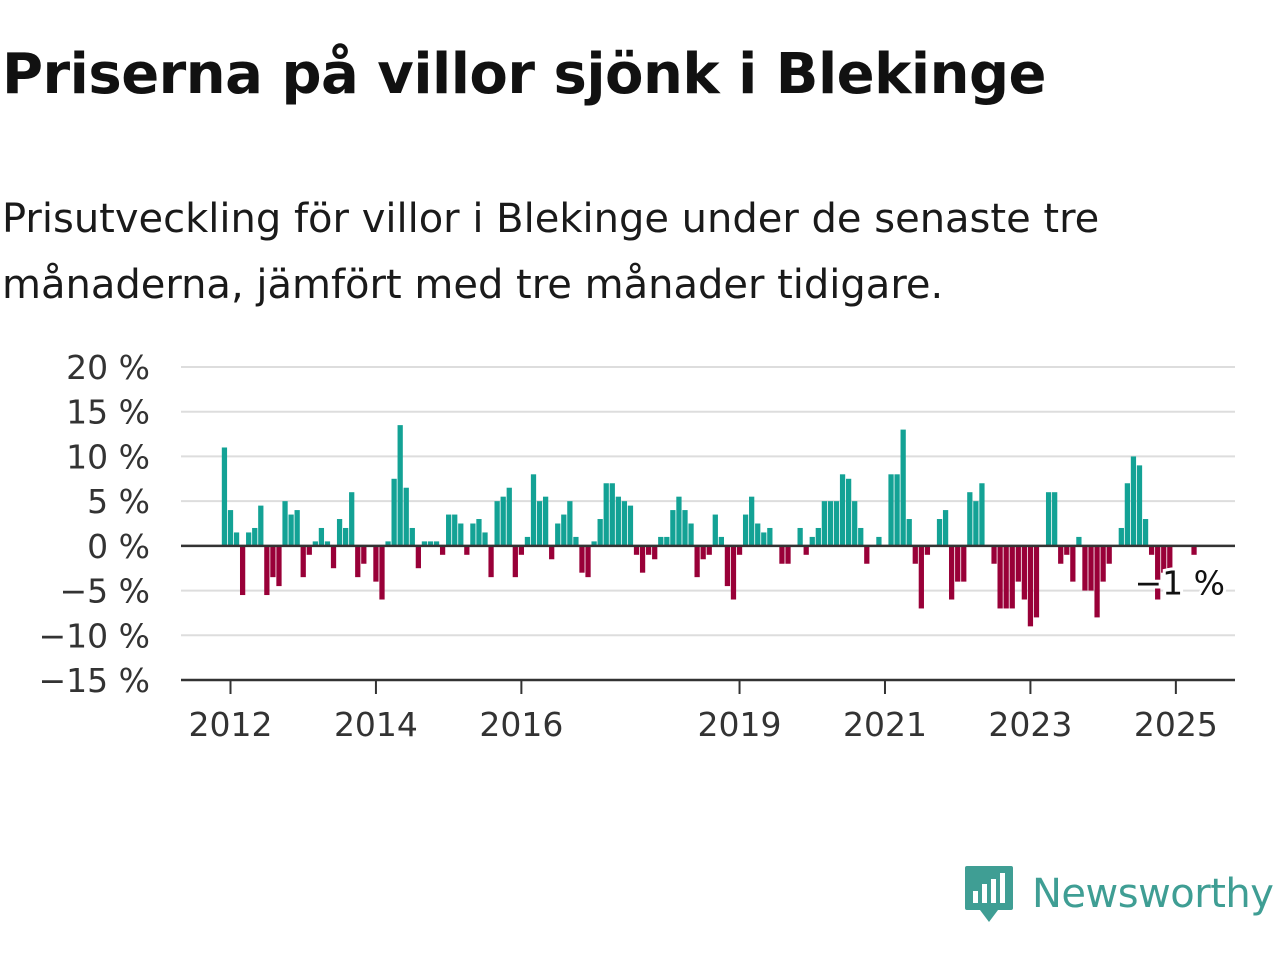  What do you see at coordinates (740, 724) in the screenshot?
I see `x-tick-label: 2019` at bounding box center [740, 724].